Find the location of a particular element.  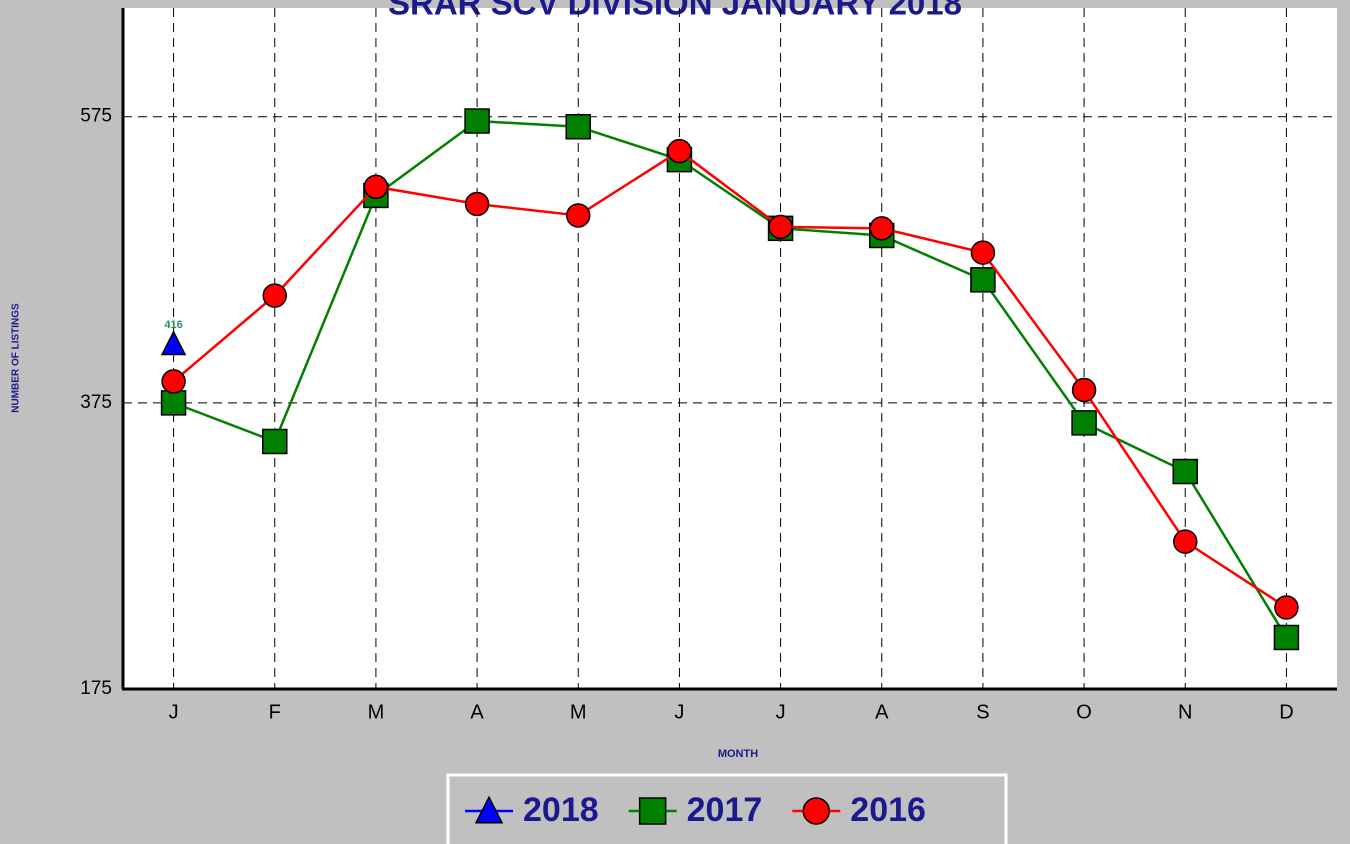

x-tick-label: N is located at coordinates (1185, 712).